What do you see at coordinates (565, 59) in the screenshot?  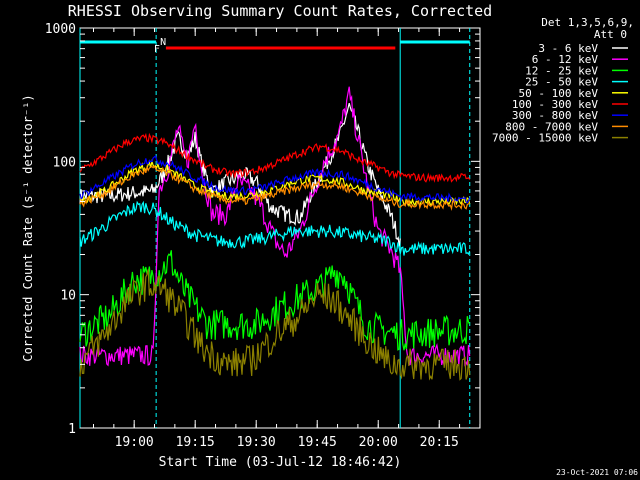 I see `legend-label: 6 - 12 keV` at bounding box center [565, 59].